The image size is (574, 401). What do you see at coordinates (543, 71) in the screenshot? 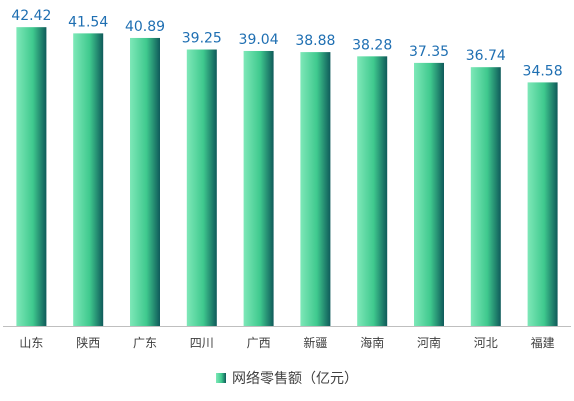
I see `data-label-9: 34.58` at bounding box center [543, 71].